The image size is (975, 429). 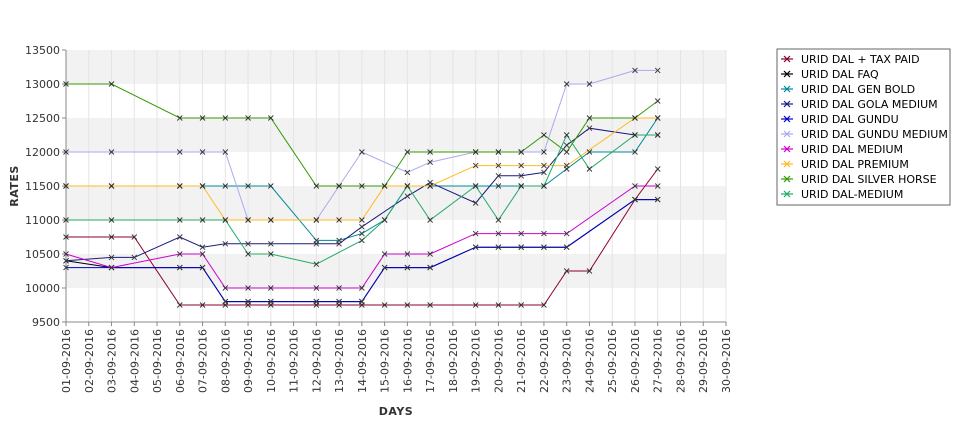 I want to click on legend-item: URID DAL GUNDU, so click(x=840, y=119).